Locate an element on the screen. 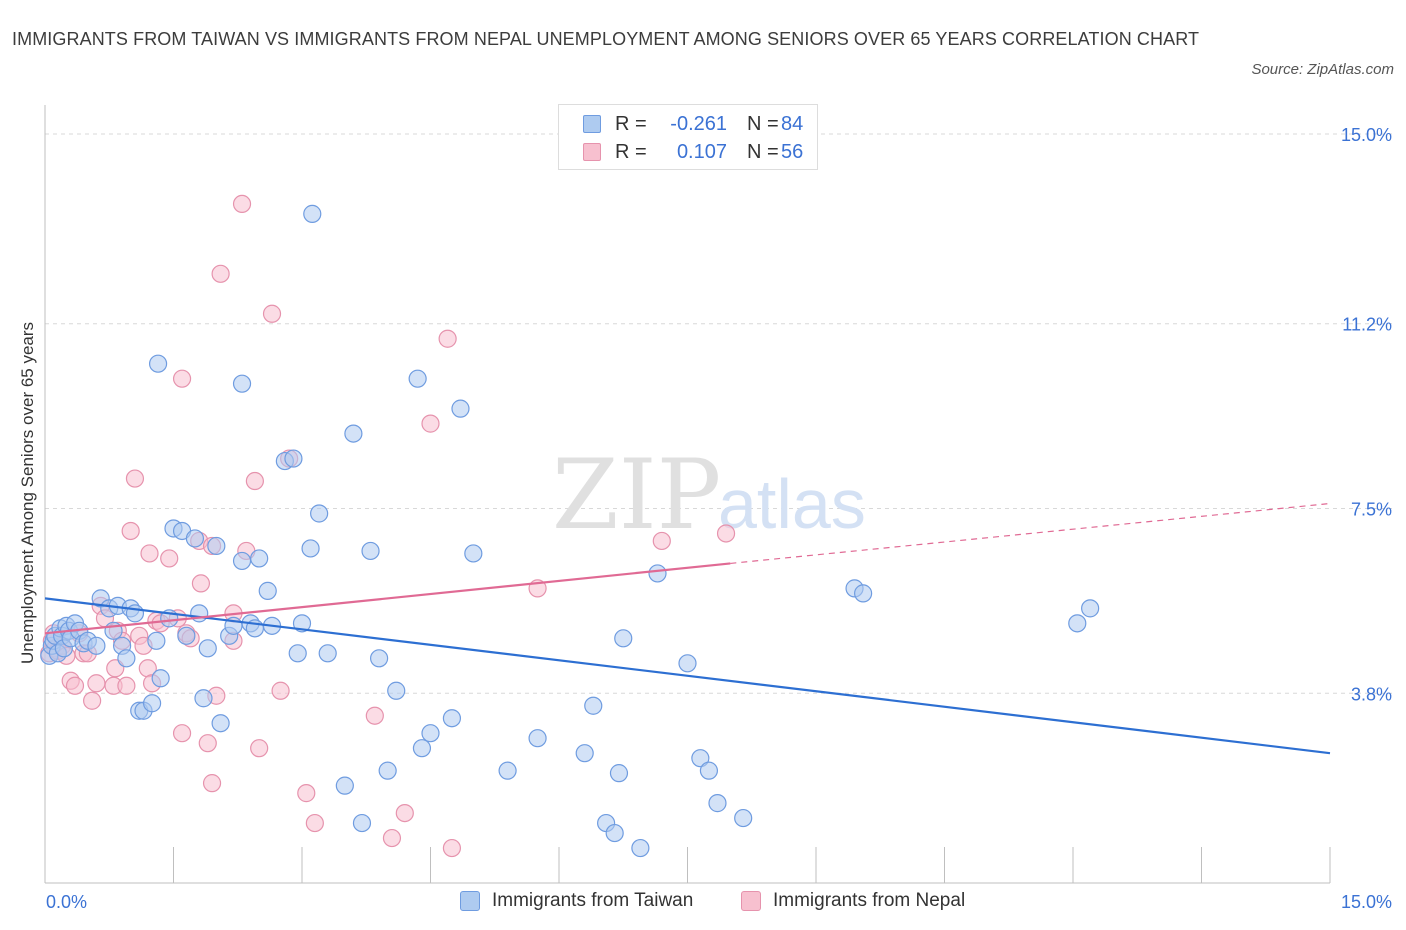 This screenshot has height=930, width=1406. watermark: ZIP atlas is located at coordinates (709, 495).